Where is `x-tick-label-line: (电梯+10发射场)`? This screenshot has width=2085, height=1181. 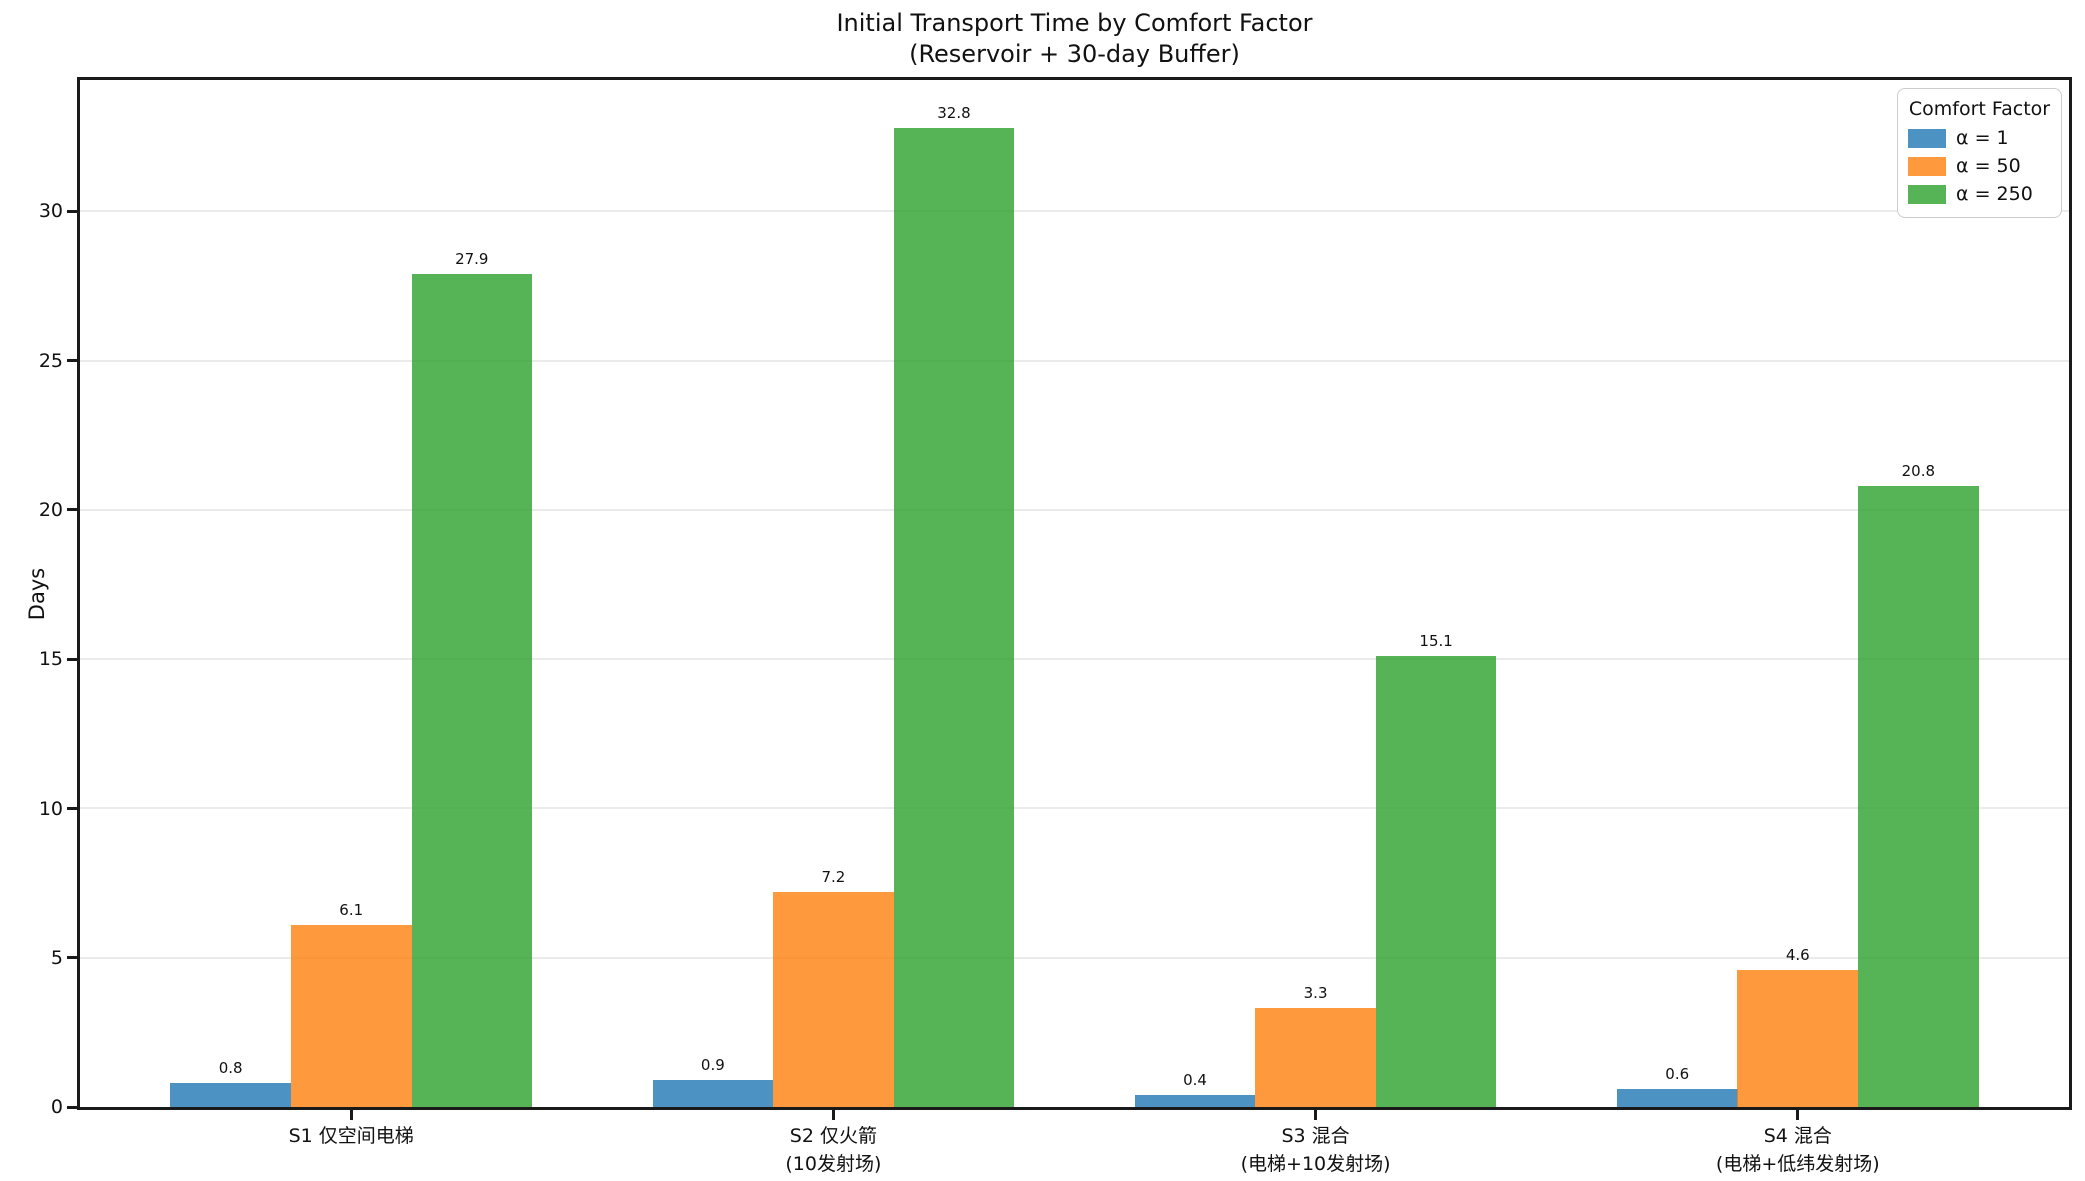 x-tick-label-line: (电梯+10发射场) is located at coordinates (1315, 1164).